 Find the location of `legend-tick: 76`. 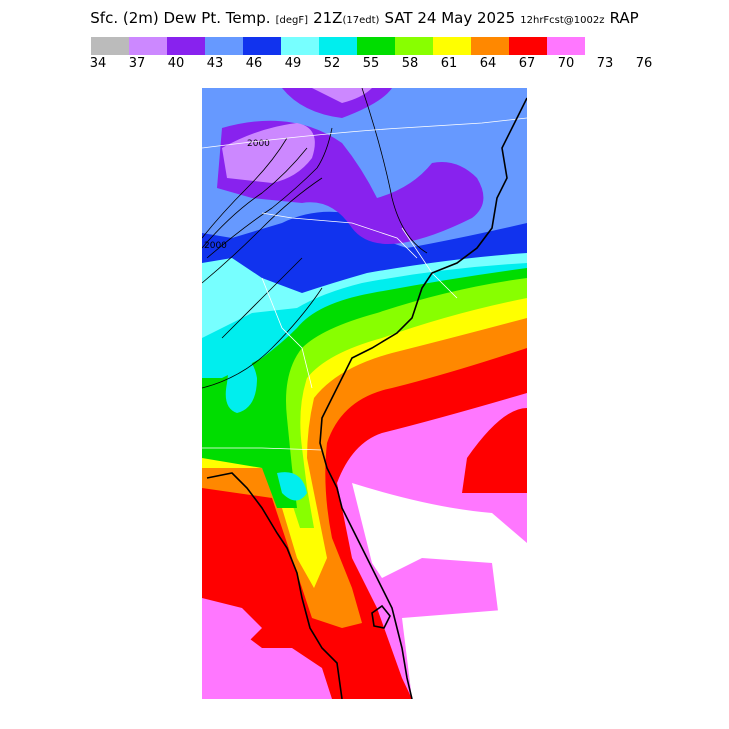

legend-tick: 76 is located at coordinates (644, 63).